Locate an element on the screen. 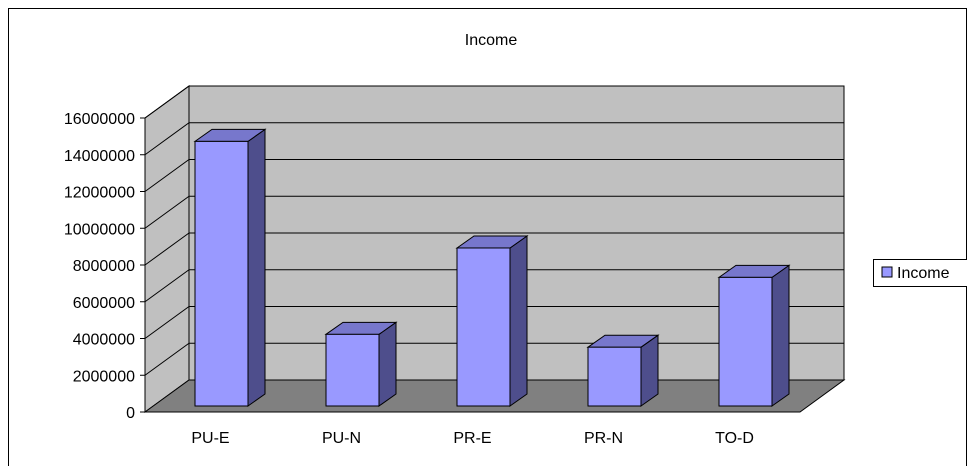  y-tick-label: 0 is located at coordinates (130, 413).